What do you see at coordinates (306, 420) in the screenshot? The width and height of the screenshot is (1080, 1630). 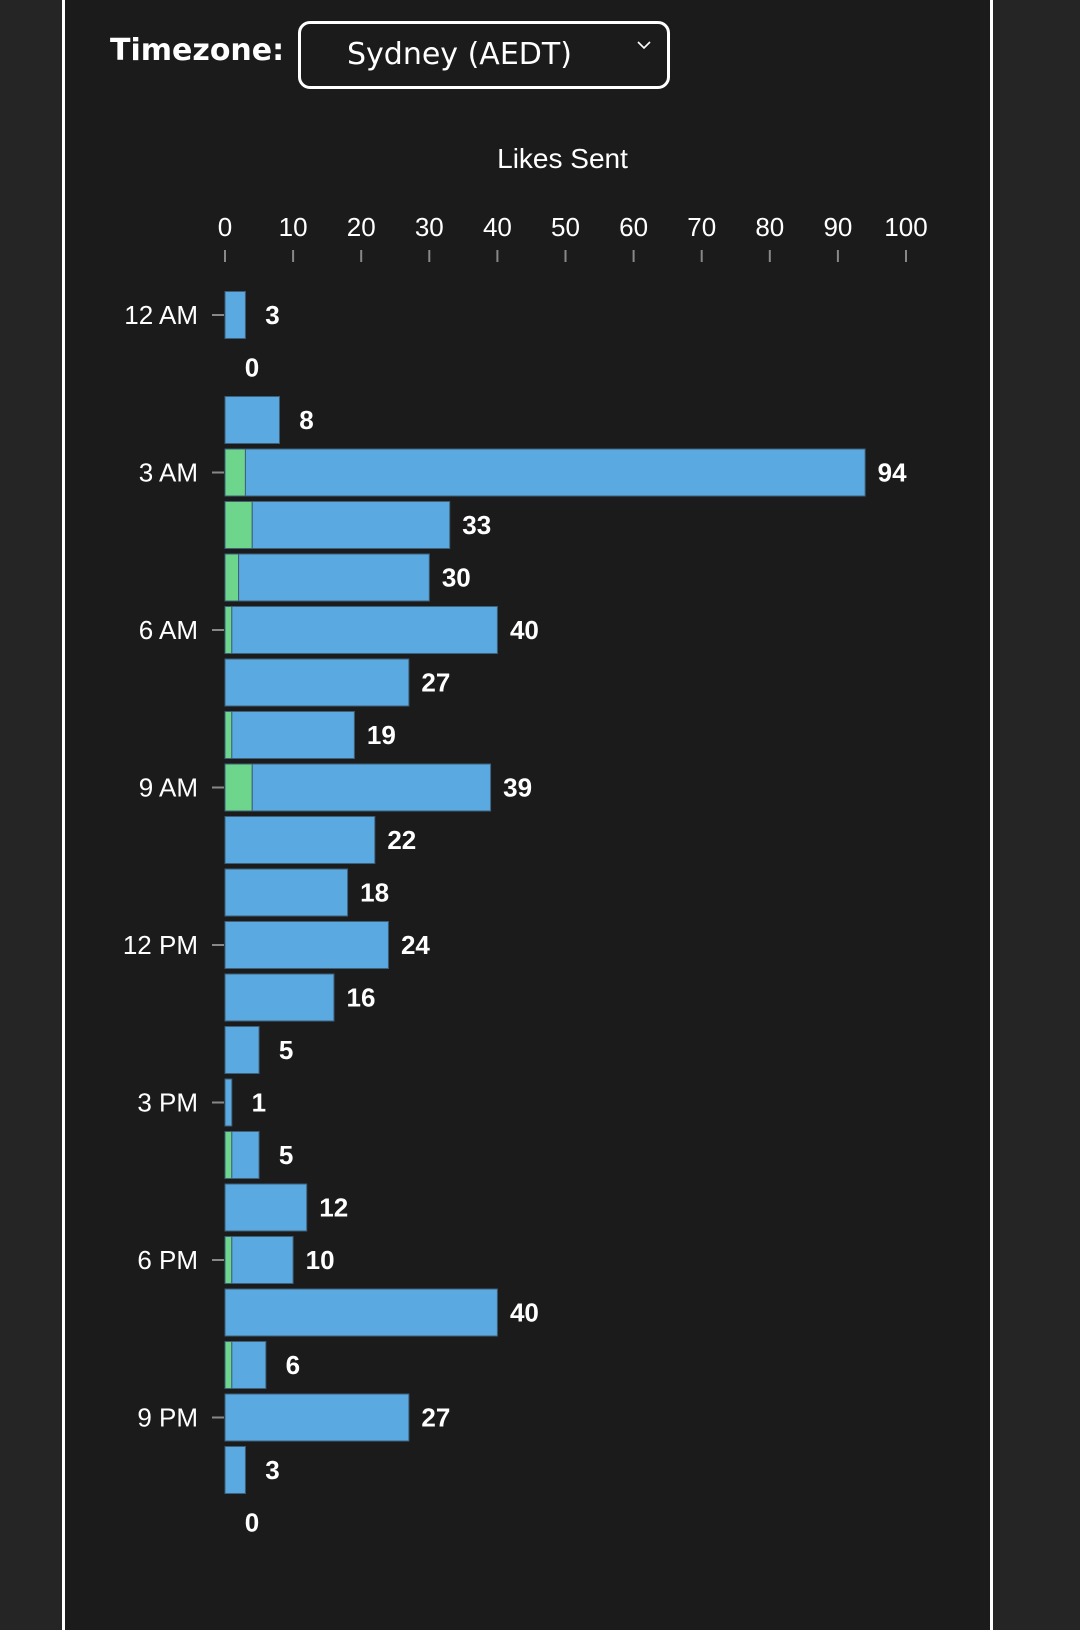 I see `bar-value-label: 8` at bounding box center [306, 420].